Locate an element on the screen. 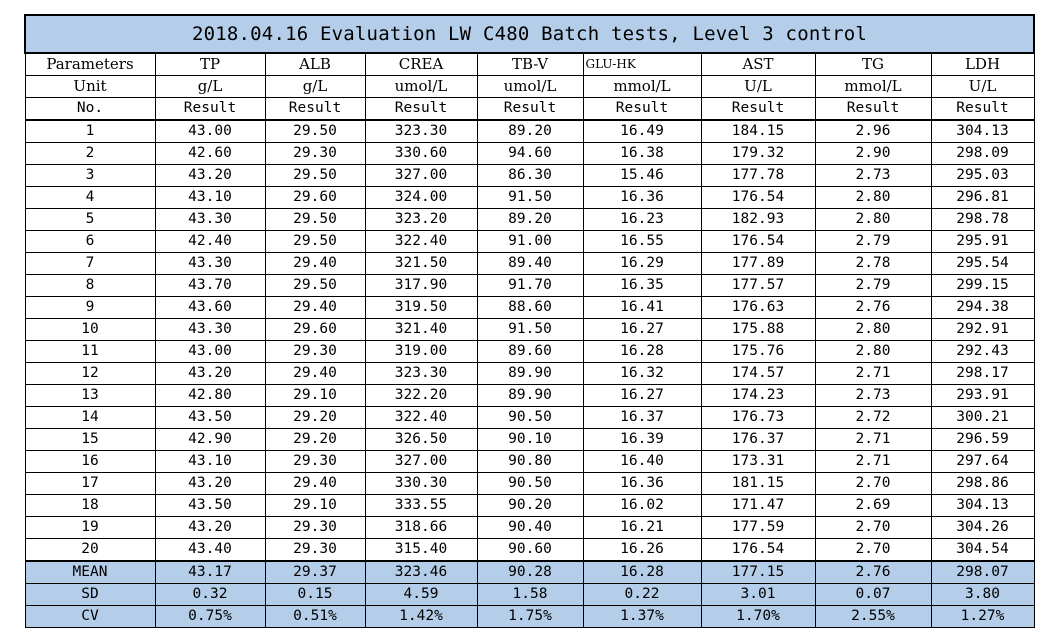 This screenshot has width=1057, height=644. result-cell: 304.13 is located at coordinates (982, 505).